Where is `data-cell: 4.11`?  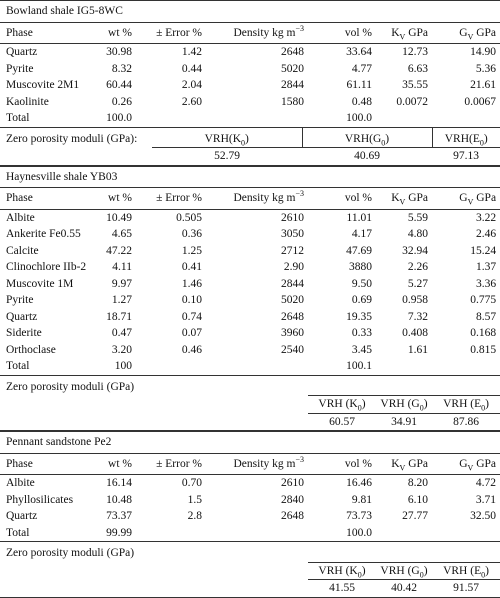
data-cell: 4.11 is located at coordinates (119, 267).